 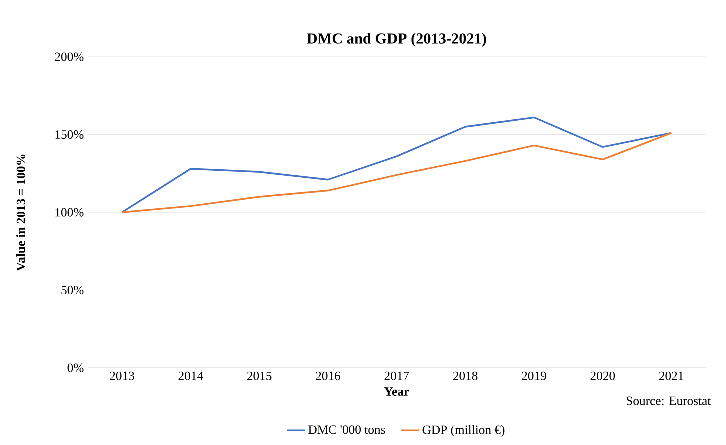 I want to click on y-tick-label: 0%, so click(x=76, y=368).